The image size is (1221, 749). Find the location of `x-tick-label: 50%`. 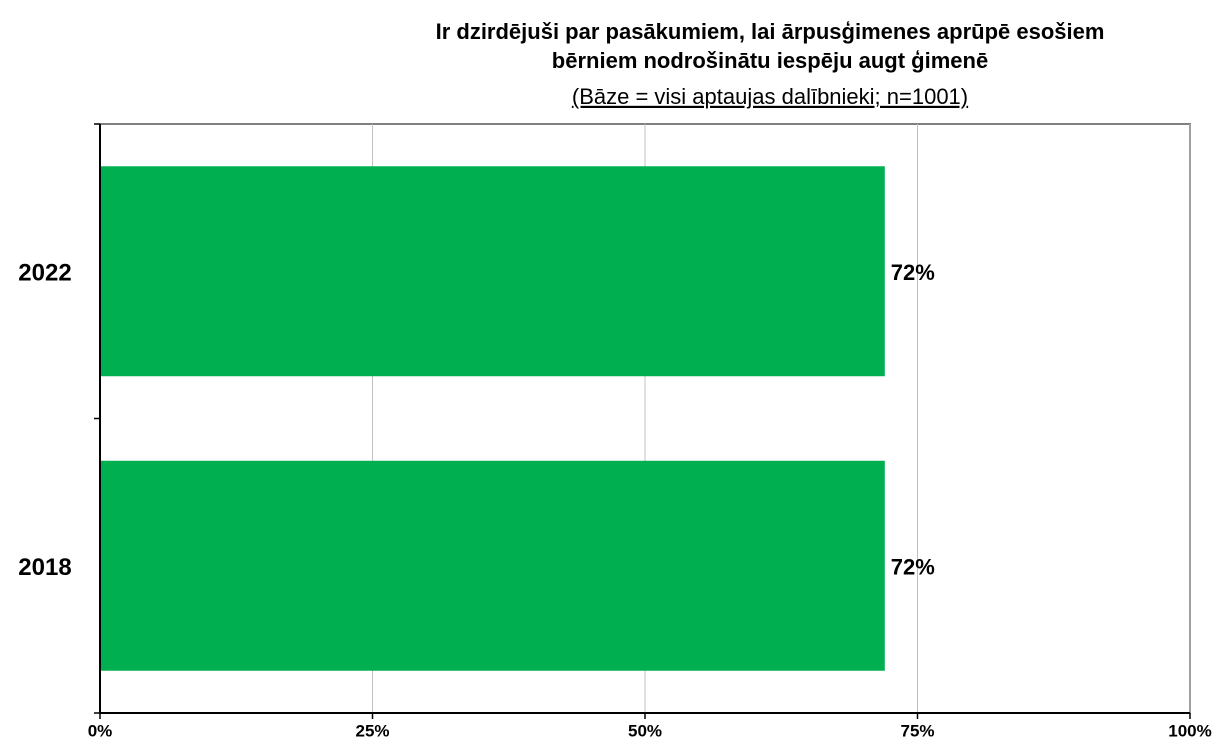

x-tick-label: 50% is located at coordinates (645, 730).